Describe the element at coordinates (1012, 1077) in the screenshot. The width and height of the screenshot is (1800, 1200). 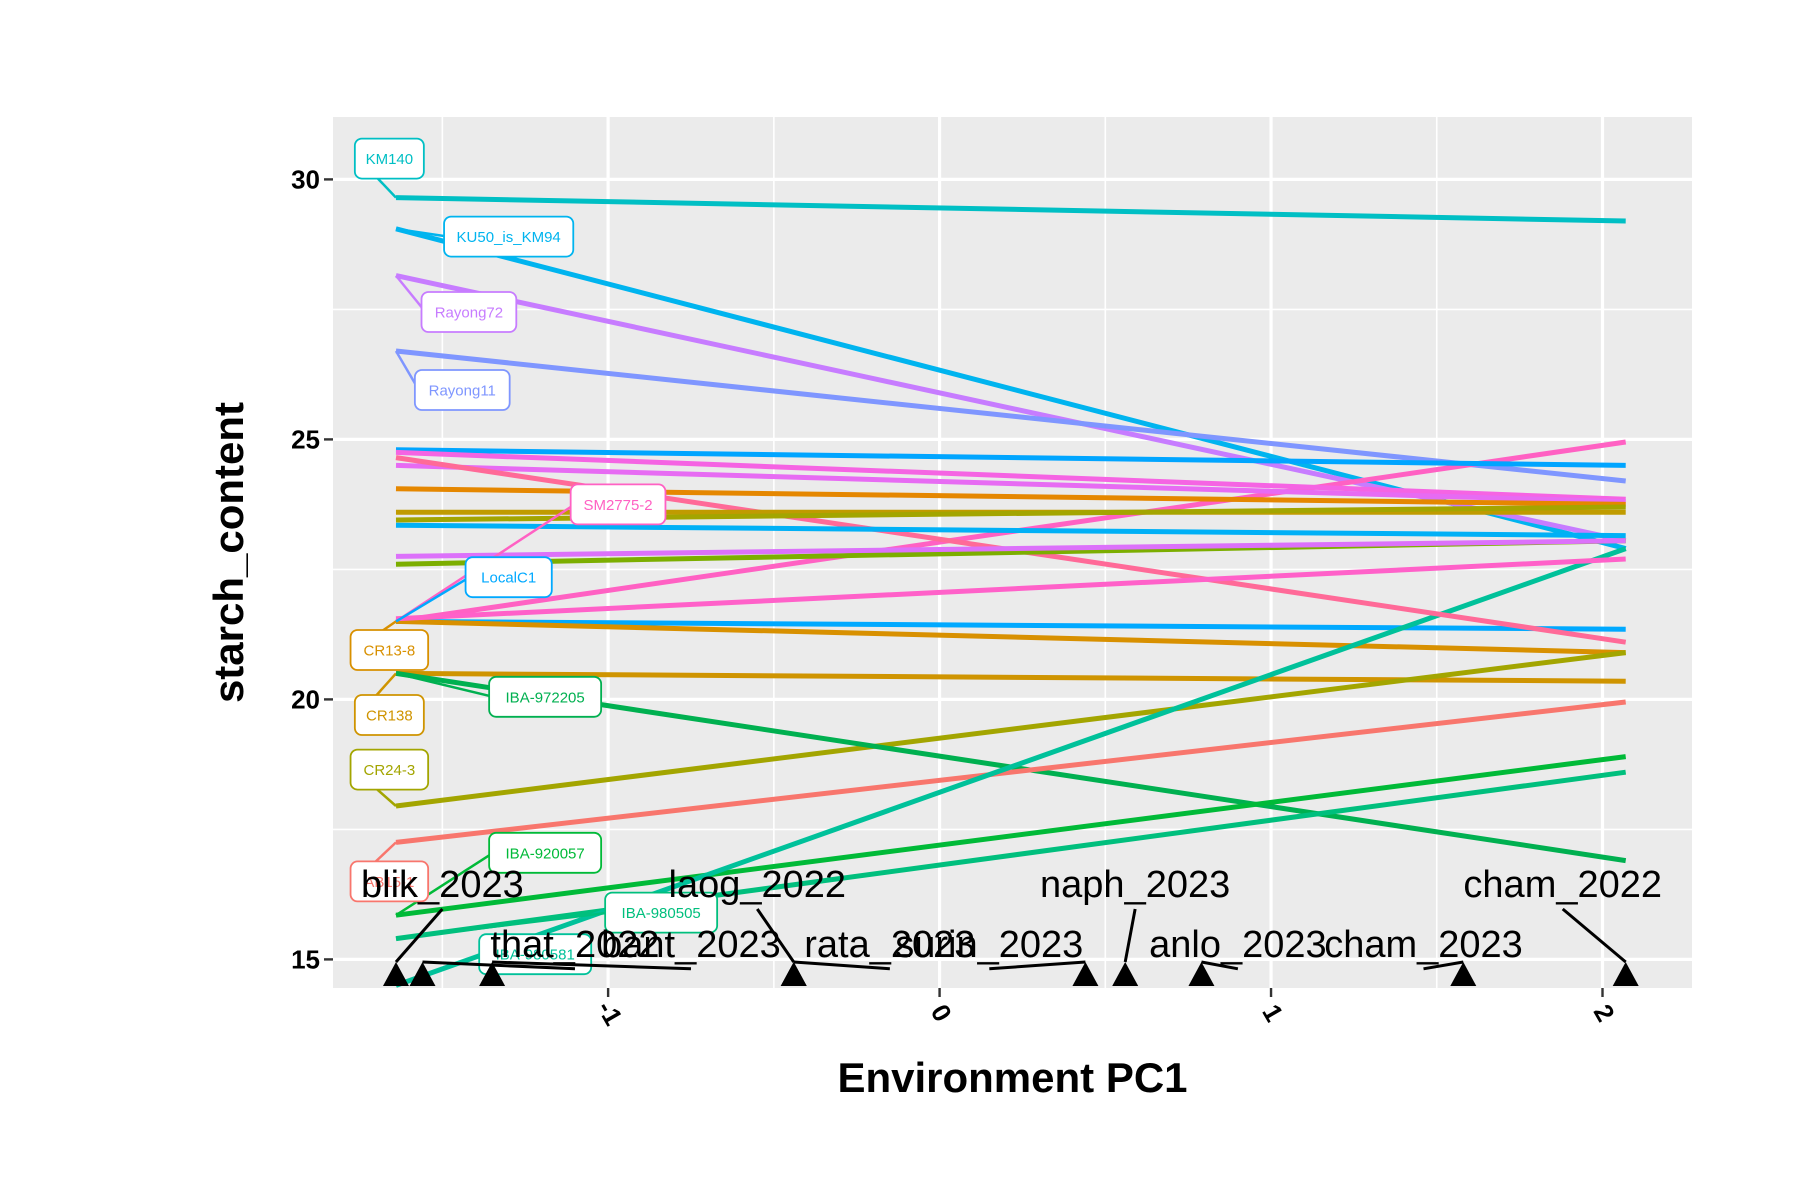
I see `x-axis-title: Environment PC1` at that location.